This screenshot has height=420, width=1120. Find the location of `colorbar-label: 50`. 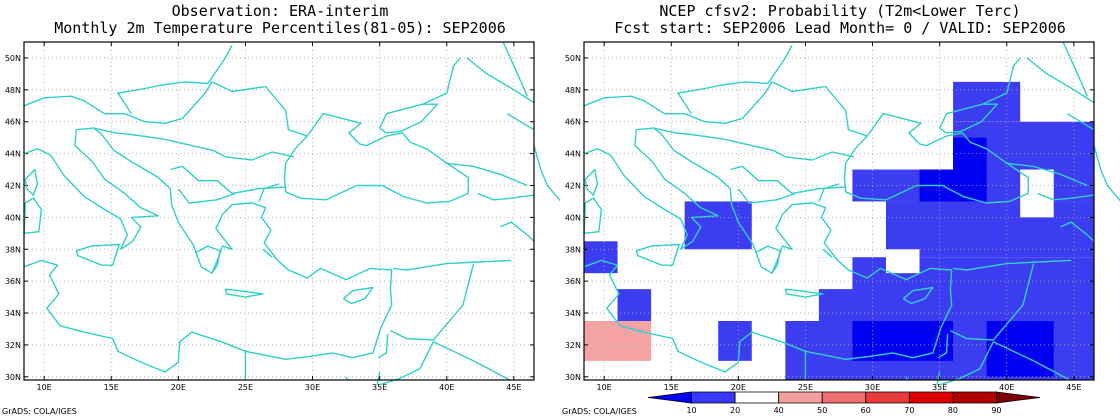

colorbar-label: 50 is located at coordinates (822, 410).